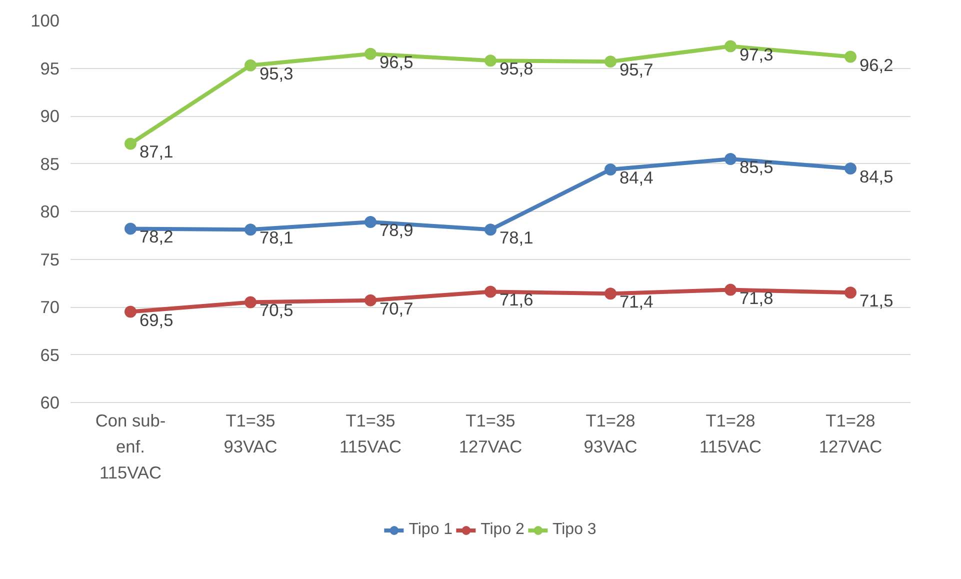  Describe the element at coordinates (397, 308) in the screenshot. I see `data-label: 70,7` at that location.